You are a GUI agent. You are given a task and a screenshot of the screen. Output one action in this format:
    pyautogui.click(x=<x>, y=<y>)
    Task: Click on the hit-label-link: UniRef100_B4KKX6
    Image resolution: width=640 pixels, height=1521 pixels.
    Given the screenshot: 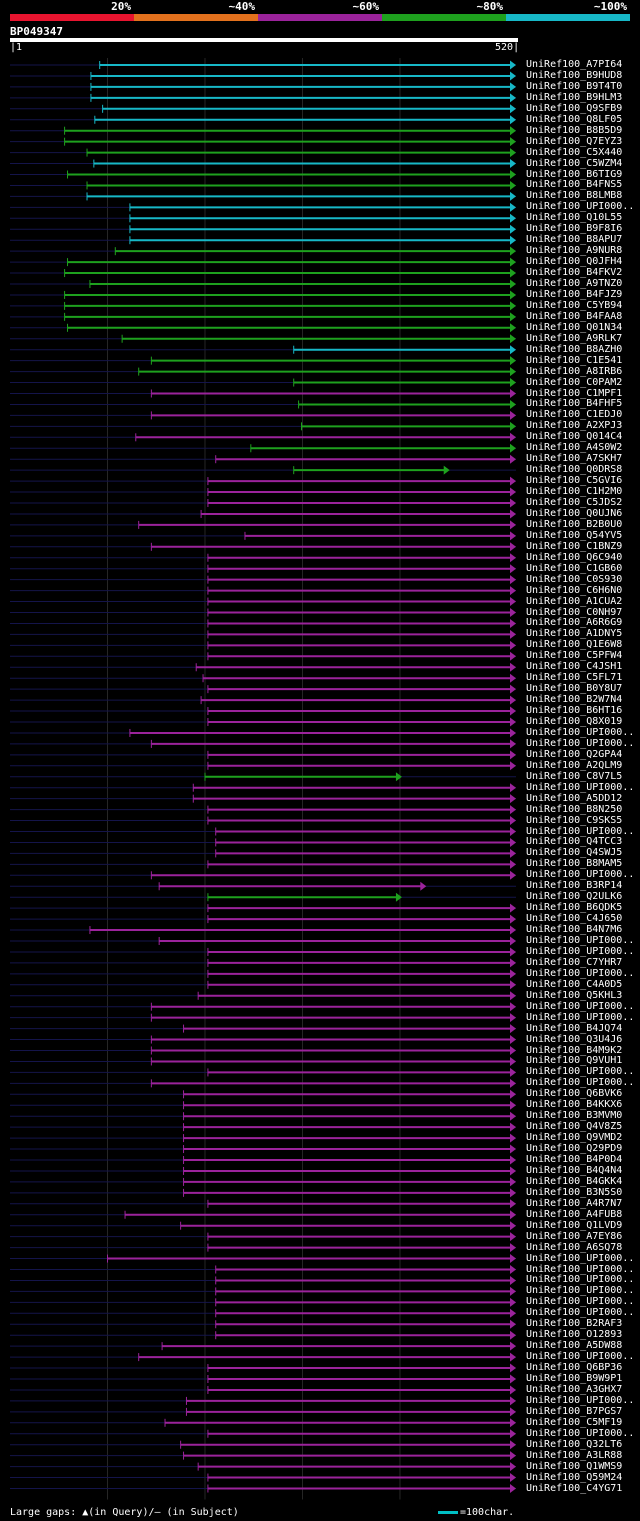 What is the action you would take?
    pyautogui.click(x=574, y=1105)
    